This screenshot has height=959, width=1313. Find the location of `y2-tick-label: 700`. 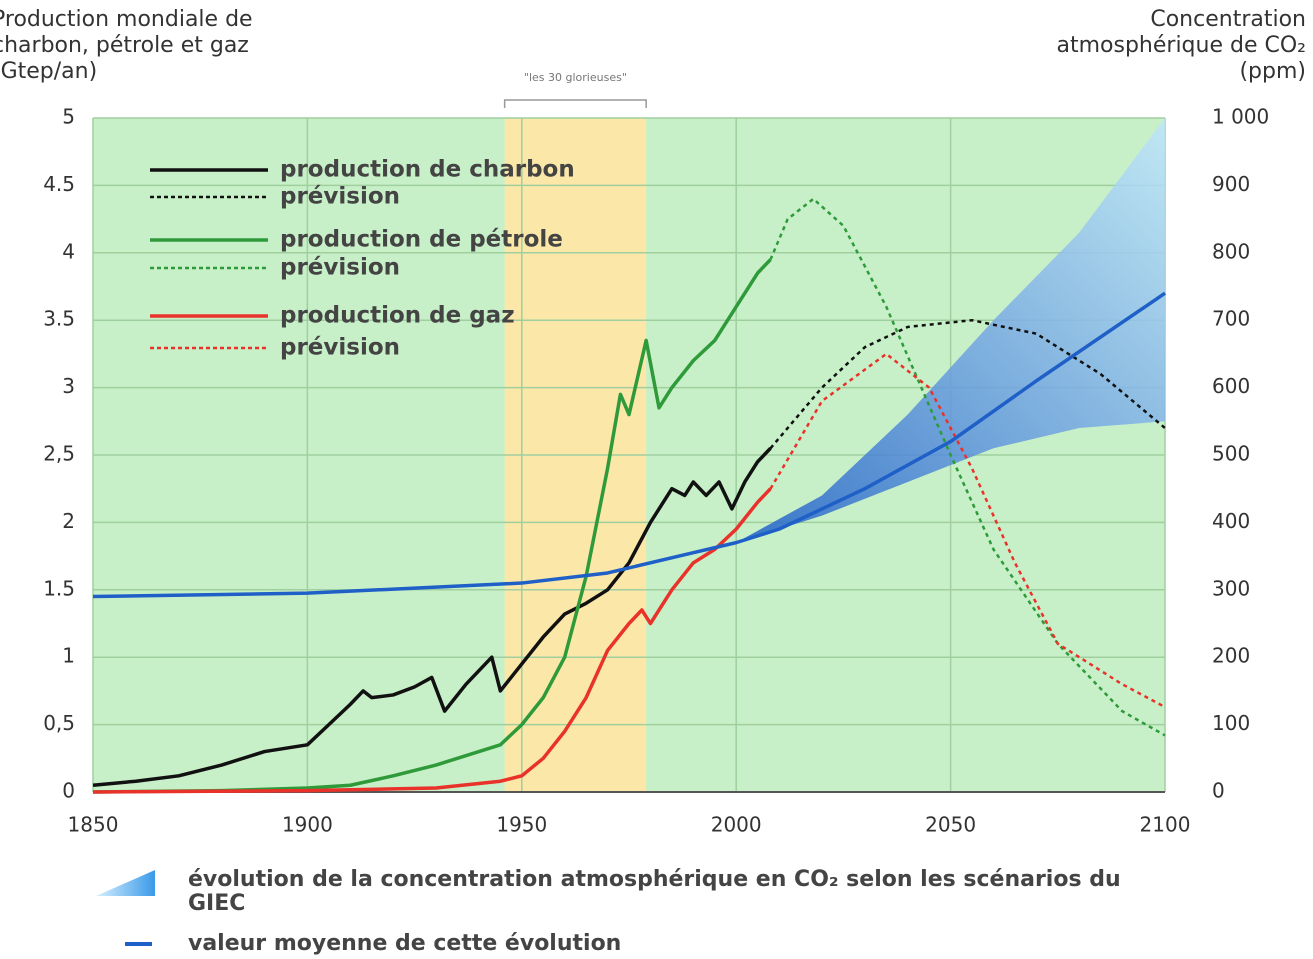

y2-tick-label: 700 is located at coordinates (1231, 319).